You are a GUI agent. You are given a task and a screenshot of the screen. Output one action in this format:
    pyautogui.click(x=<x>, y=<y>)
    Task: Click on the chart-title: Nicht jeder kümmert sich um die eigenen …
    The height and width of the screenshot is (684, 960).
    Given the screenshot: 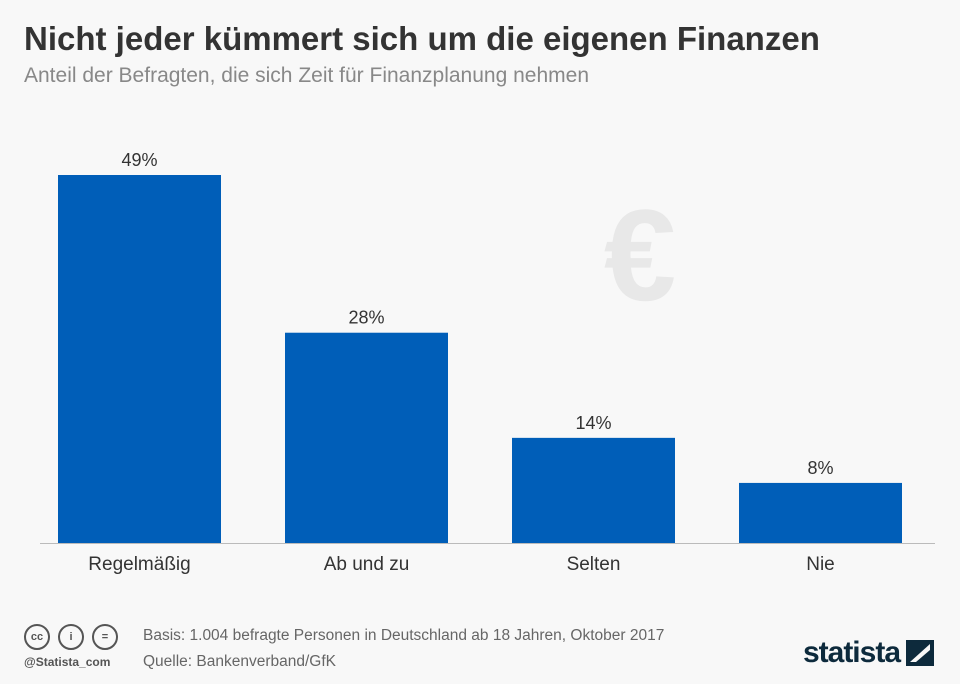 What is the action you would take?
    pyautogui.click(x=422, y=38)
    